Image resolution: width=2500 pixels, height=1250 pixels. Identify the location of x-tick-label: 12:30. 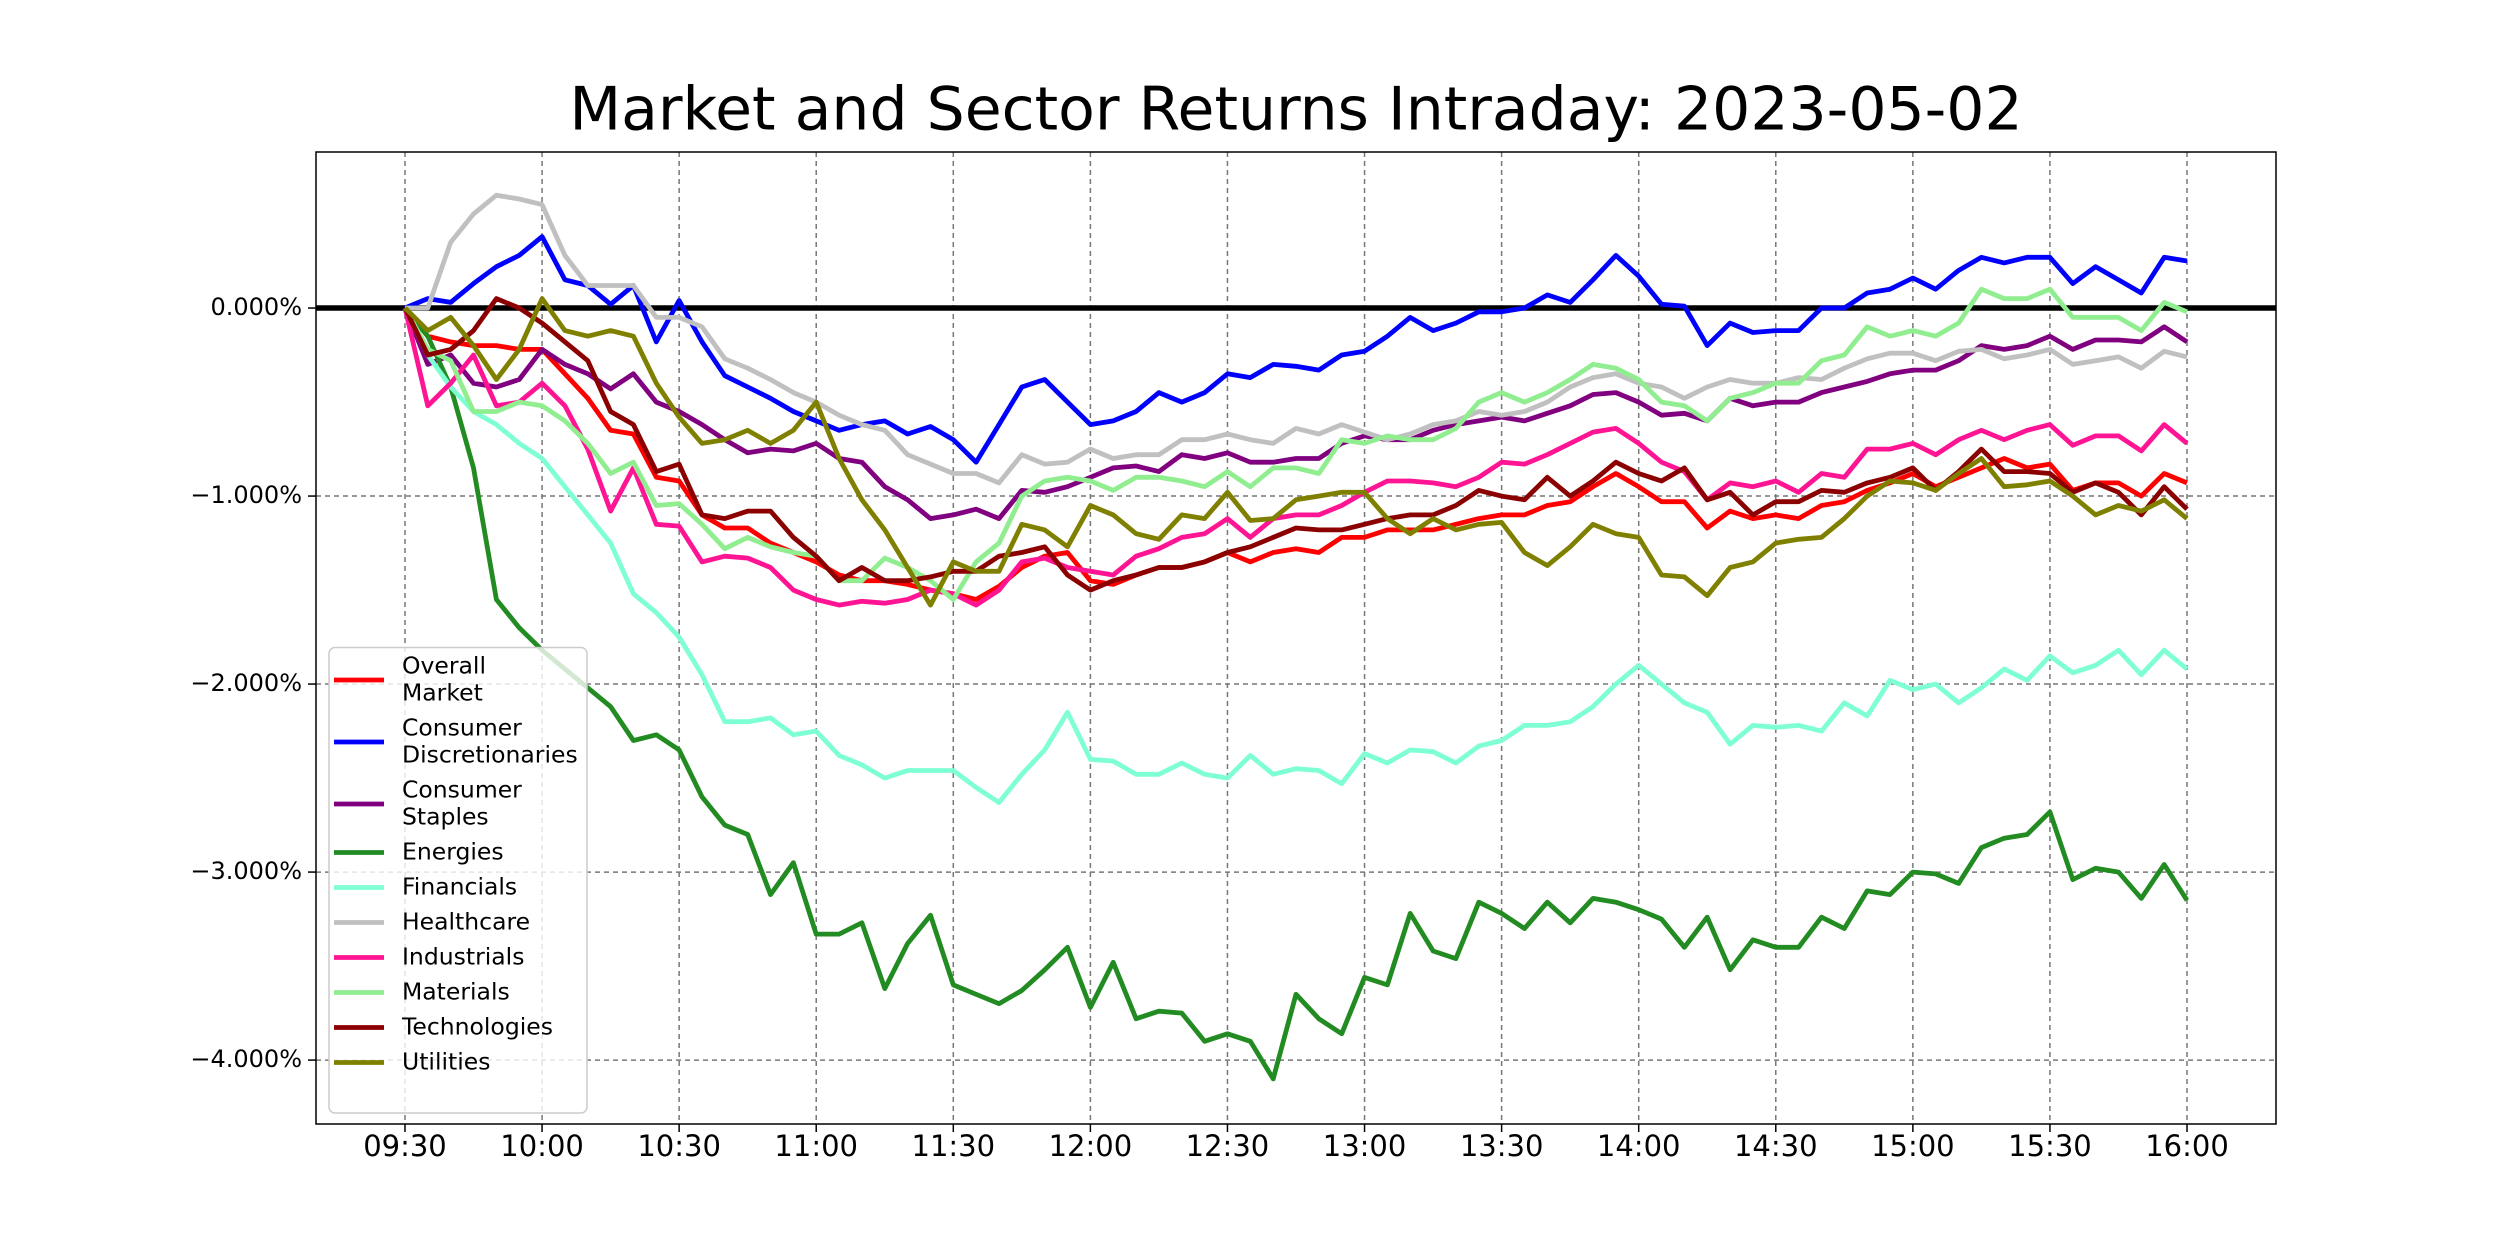
(1228, 1146).